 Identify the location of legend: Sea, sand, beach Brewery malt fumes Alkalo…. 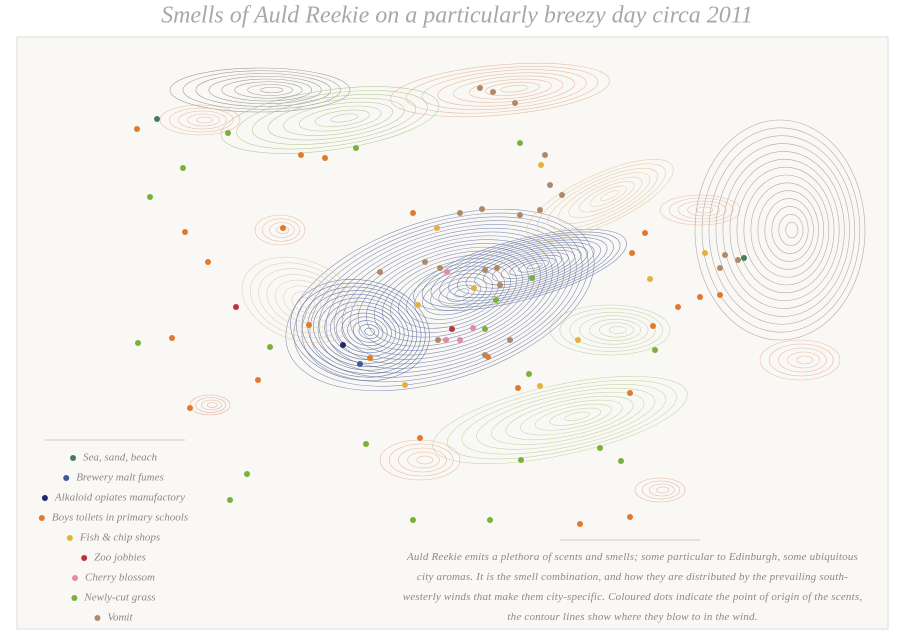
(113, 538).